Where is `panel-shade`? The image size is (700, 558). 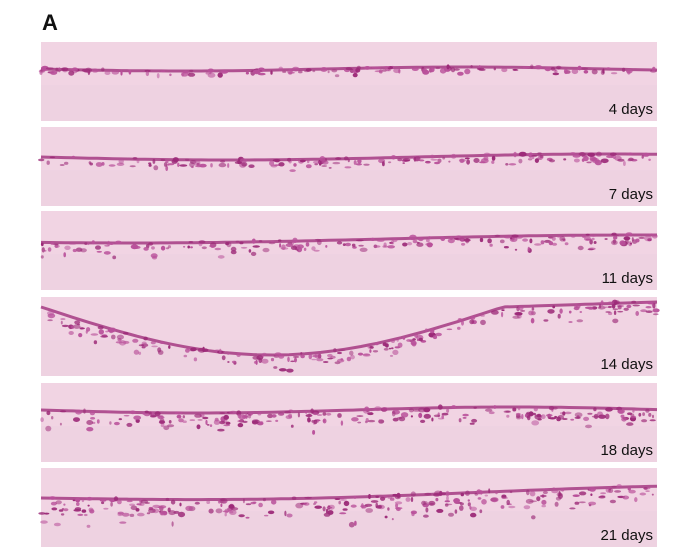 panel-shade is located at coordinates (349, 444).